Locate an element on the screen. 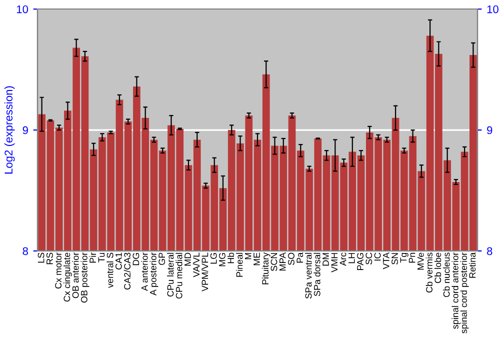 This screenshot has width=500, height=350. x-tick-label: SO is located at coordinates (291, 258).